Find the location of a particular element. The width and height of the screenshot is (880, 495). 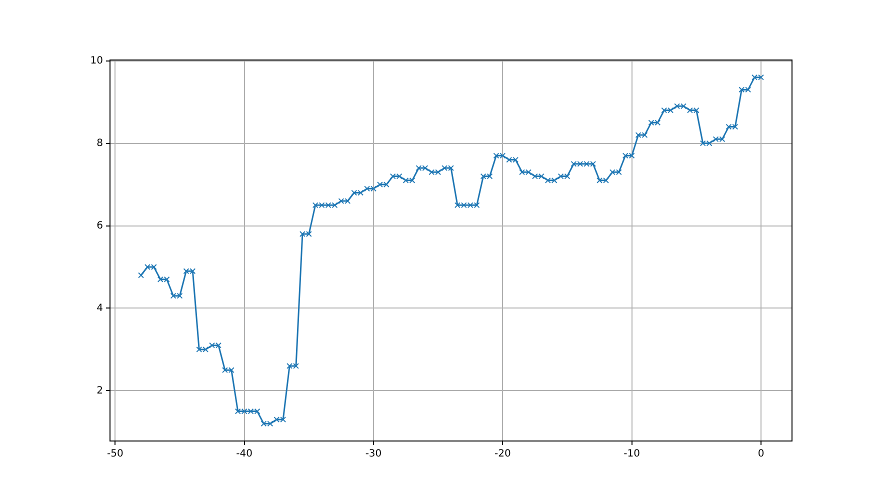

y-tick-label: 6 is located at coordinates (99, 226).